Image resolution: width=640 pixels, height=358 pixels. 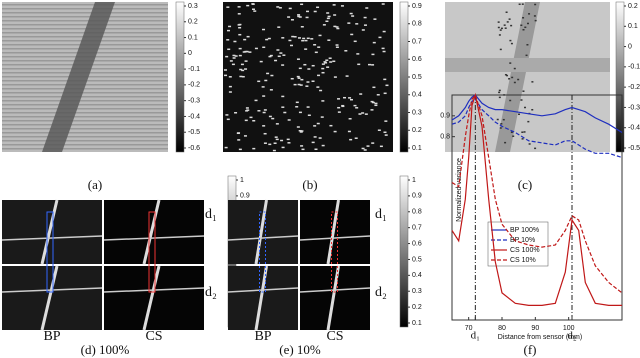 I want to click on colorbar-tick-label: -0.1, so click(x=194, y=69).